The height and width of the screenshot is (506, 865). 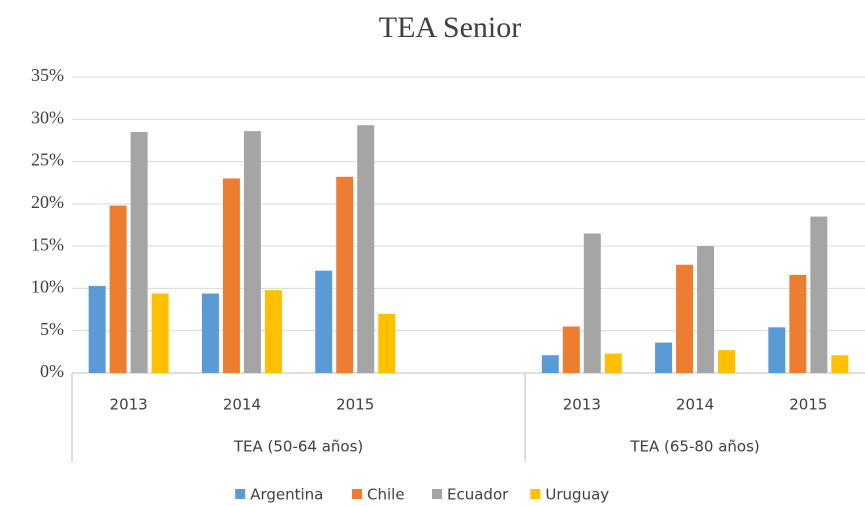 What do you see at coordinates (47, 244) in the screenshot?
I see `y-tick-label: 15%` at bounding box center [47, 244].